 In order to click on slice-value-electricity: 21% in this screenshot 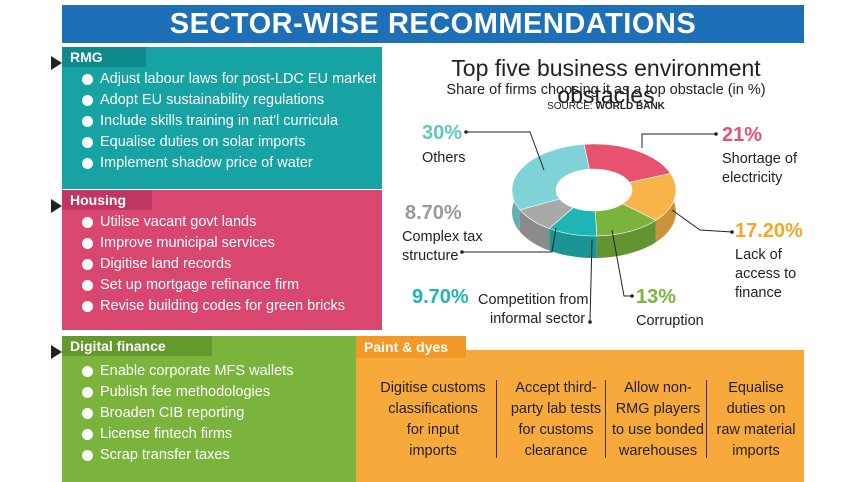, I will do `click(742, 135)`.